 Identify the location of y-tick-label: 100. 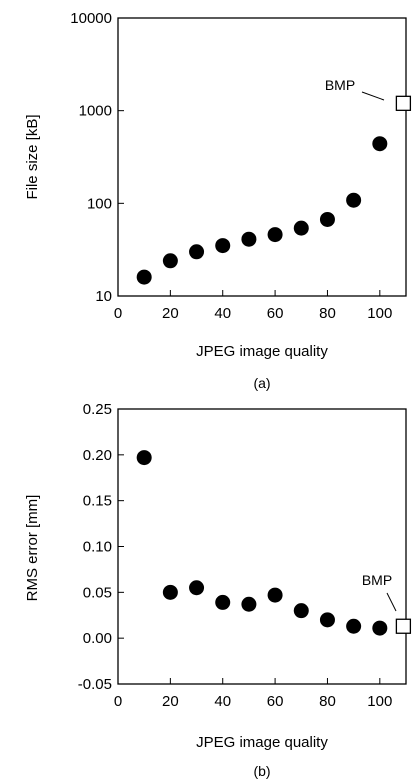
(99, 203).